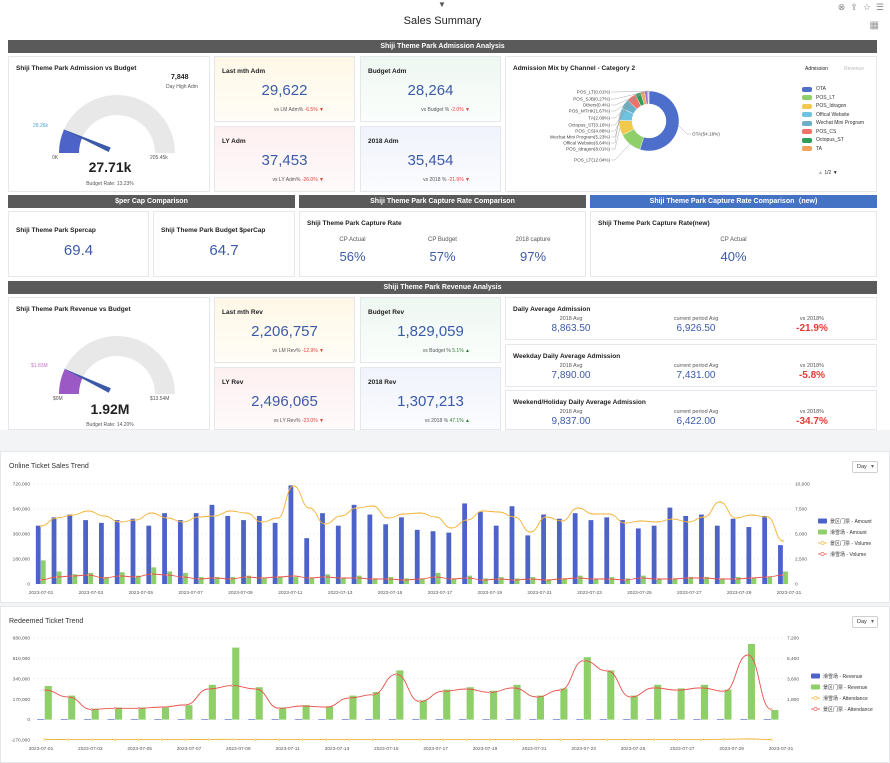 The image size is (890, 763). Describe the element at coordinates (850, 543) in the screenshot. I see `legend-label: 景区门票 - Volume` at that location.